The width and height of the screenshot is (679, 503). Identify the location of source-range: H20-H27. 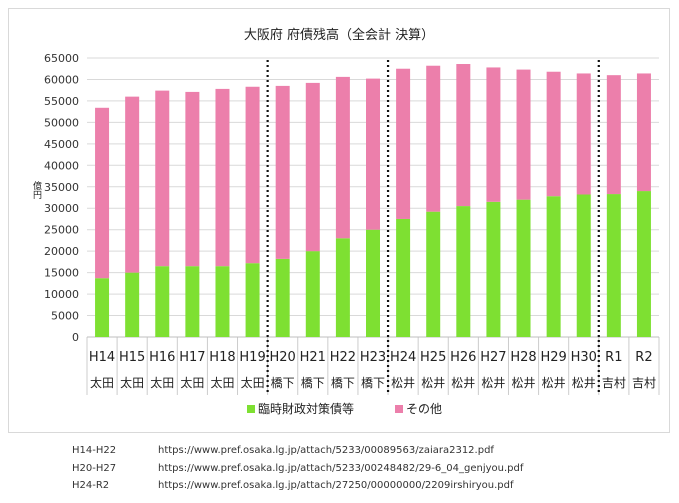
(94, 468).